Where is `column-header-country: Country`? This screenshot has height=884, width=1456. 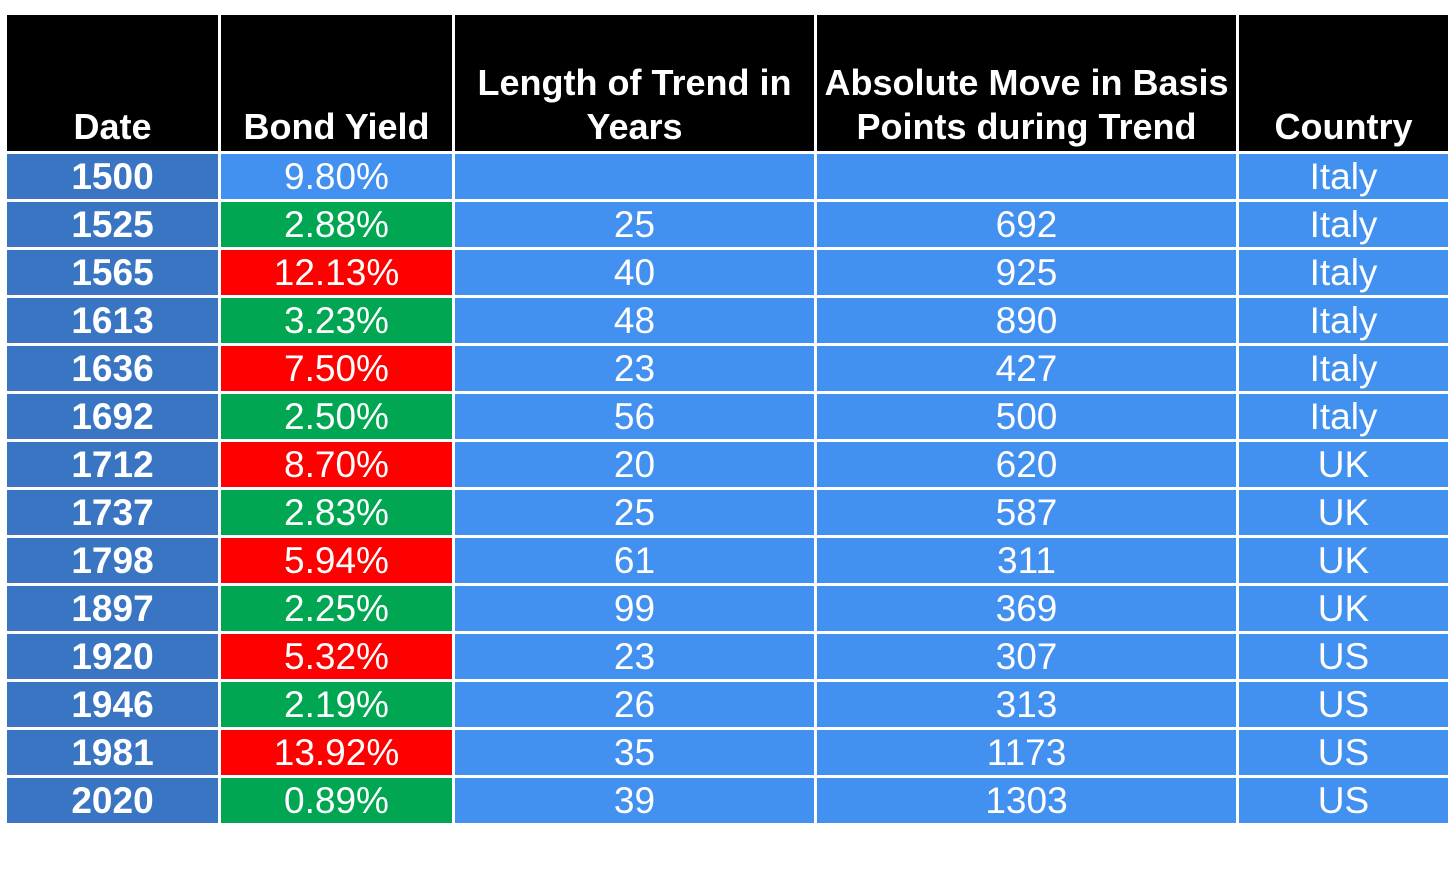
column-header-country: Country is located at coordinates (1343, 83).